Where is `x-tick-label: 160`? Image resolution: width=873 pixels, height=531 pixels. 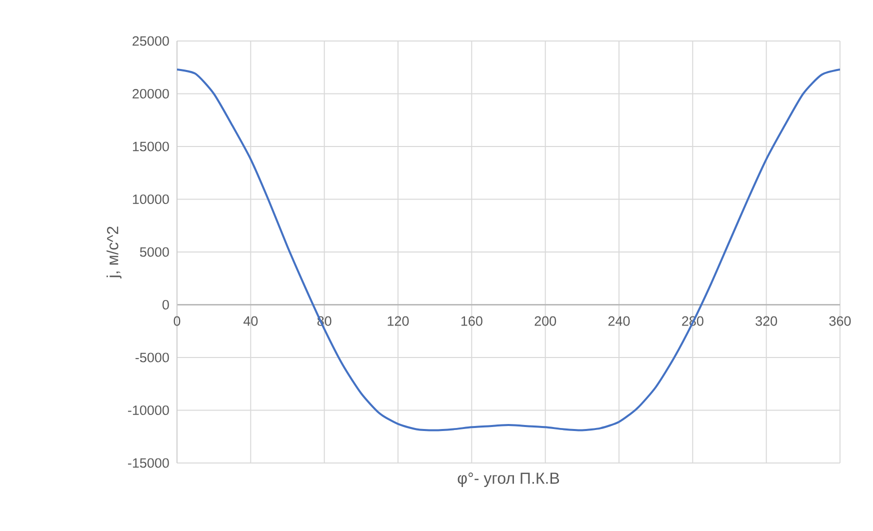
x-tick-label: 160 is located at coordinates (471, 321).